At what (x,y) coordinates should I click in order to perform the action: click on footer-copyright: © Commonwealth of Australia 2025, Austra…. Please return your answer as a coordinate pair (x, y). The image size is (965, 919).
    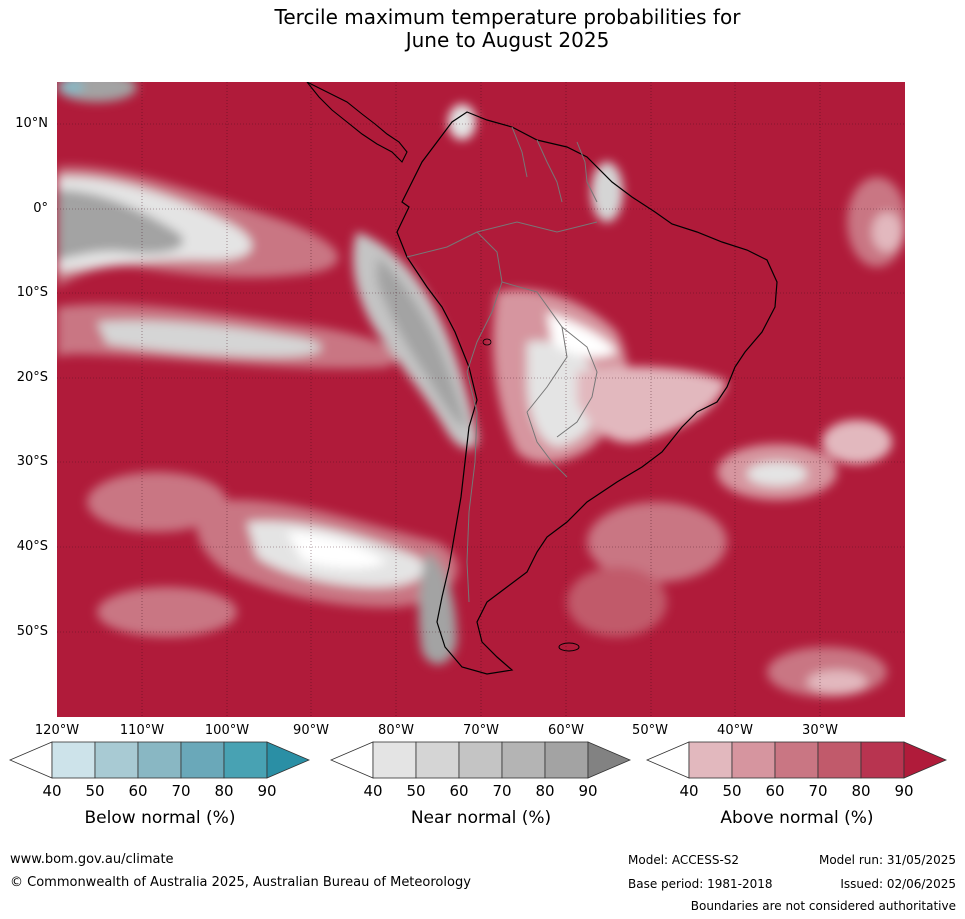
    Looking at the image, I should click on (240, 882).